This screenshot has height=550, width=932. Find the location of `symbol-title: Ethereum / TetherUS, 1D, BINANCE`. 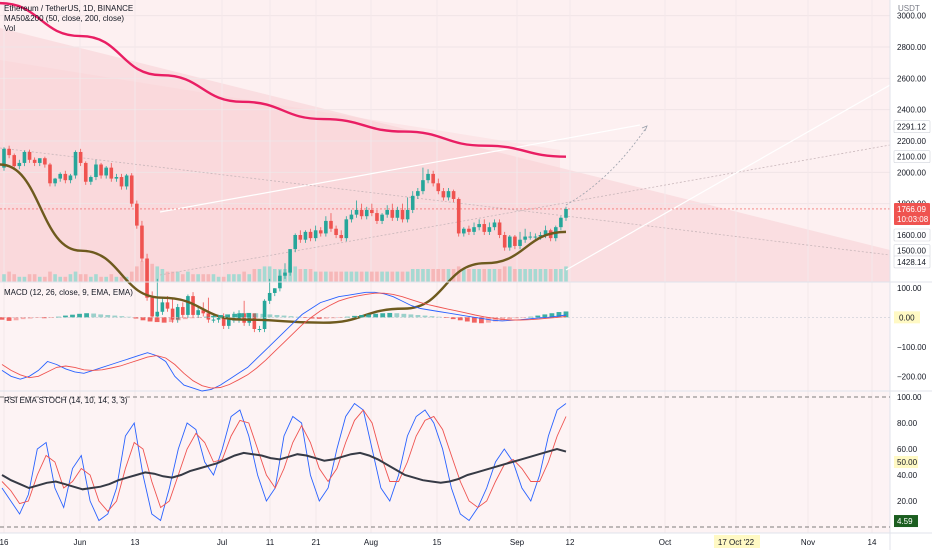

symbol-title: Ethereum / TetherUS, 1D, BINANCE is located at coordinates (69, 8).